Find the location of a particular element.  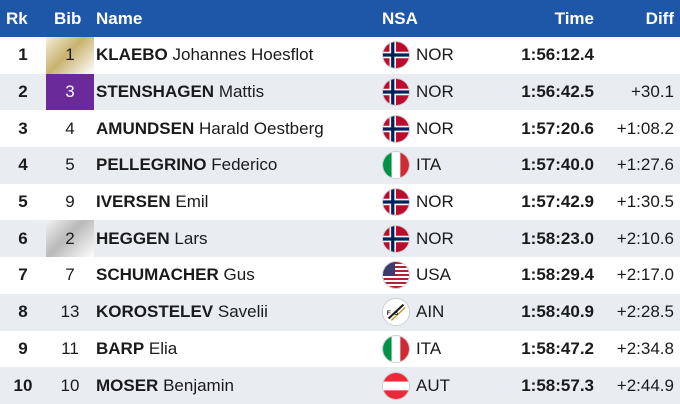

rank-cell: 8 is located at coordinates (23, 312).